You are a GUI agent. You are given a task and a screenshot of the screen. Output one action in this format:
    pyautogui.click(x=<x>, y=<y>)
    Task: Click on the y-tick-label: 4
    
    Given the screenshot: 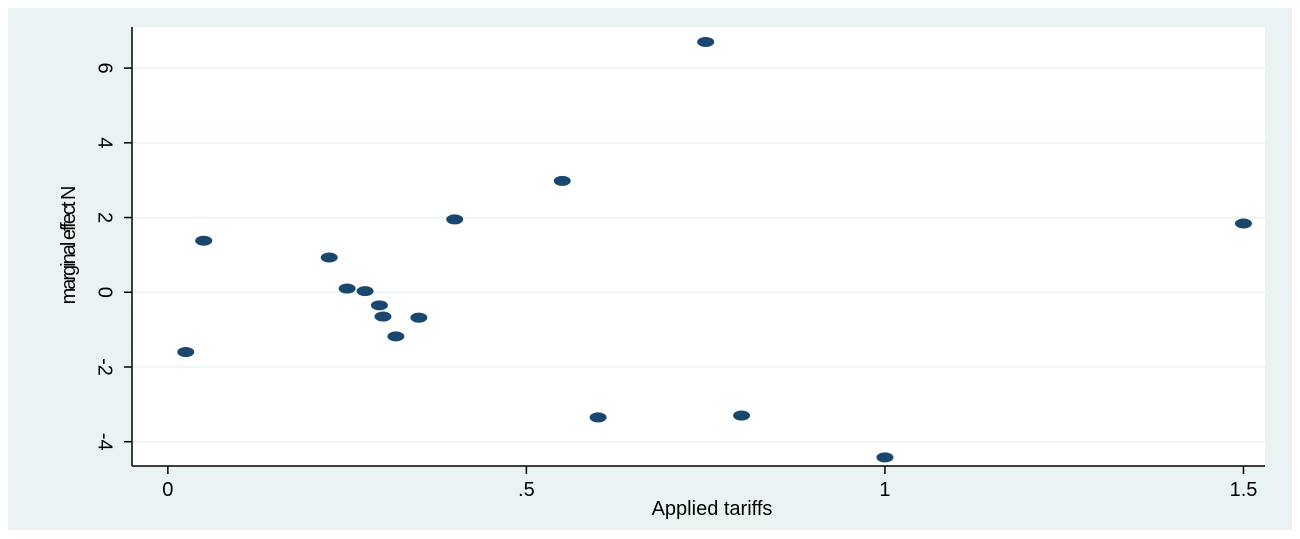 What is the action you would take?
    pyautogui.click(x=105, y=142)
    